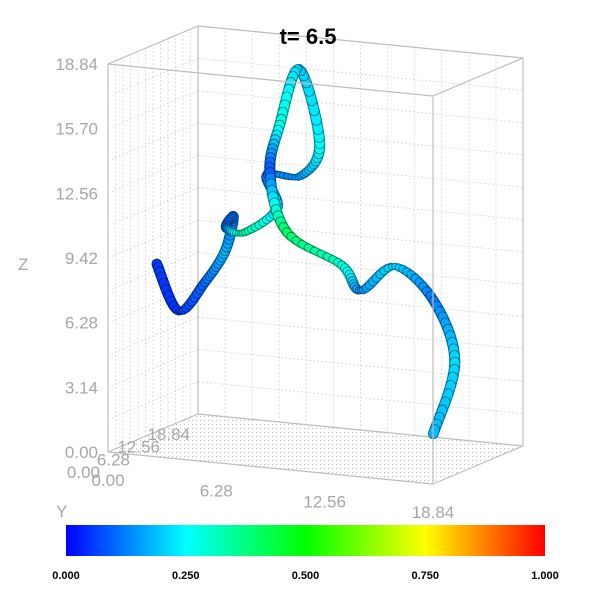 The height and width of the screenshot is (590, 600). What do you see at coordinates (186, 576) in the screenshot?
I see `colorbar-label: 0.250` at bounding box center [186, 576].